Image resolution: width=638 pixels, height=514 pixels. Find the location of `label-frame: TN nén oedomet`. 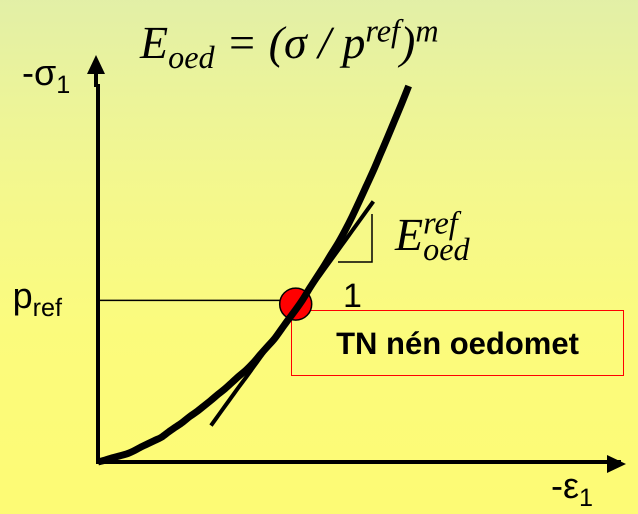

label-frame: TN nén oedomet is located at coordinates (457, 343).